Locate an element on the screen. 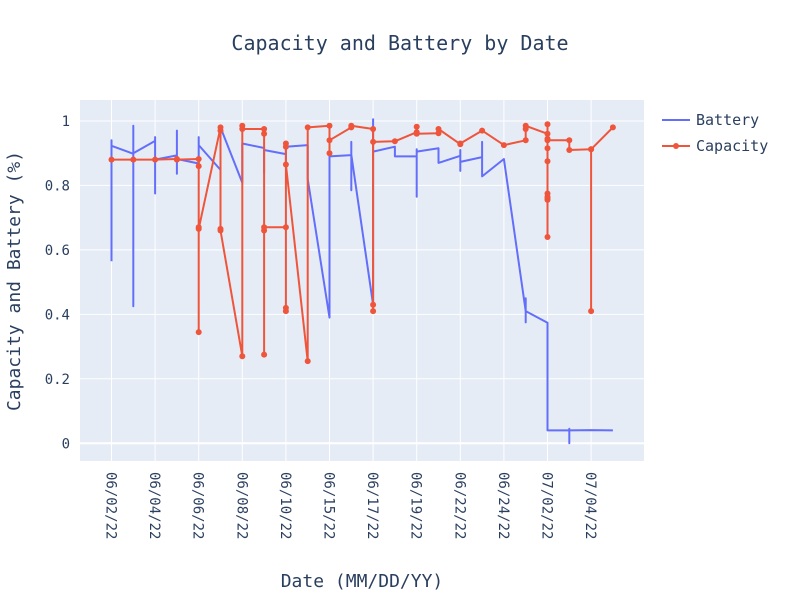  legend-capacity-label: Capacity is located at coordinates (732, 146).